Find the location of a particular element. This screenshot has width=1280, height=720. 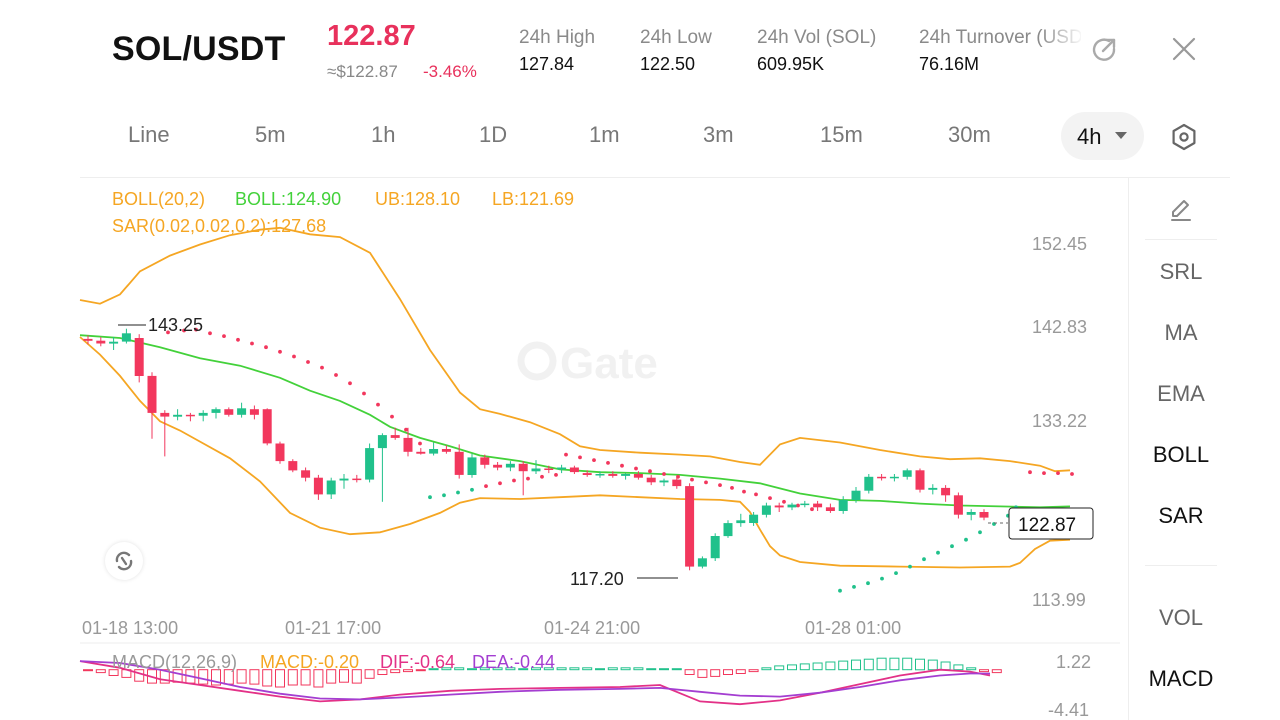

sidebar-item-sar: SAR is located at coordinates (1181, 515).